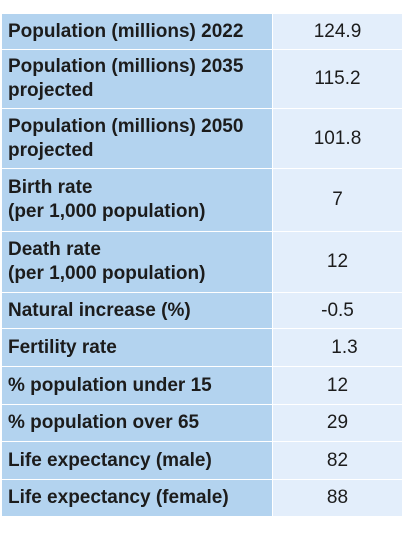 The width and height of the screenshot is (404, 546). What do you see at coordinates (337, 498) in the screenshot?
I see `row-value: 88` at bounding box center [337, 498].